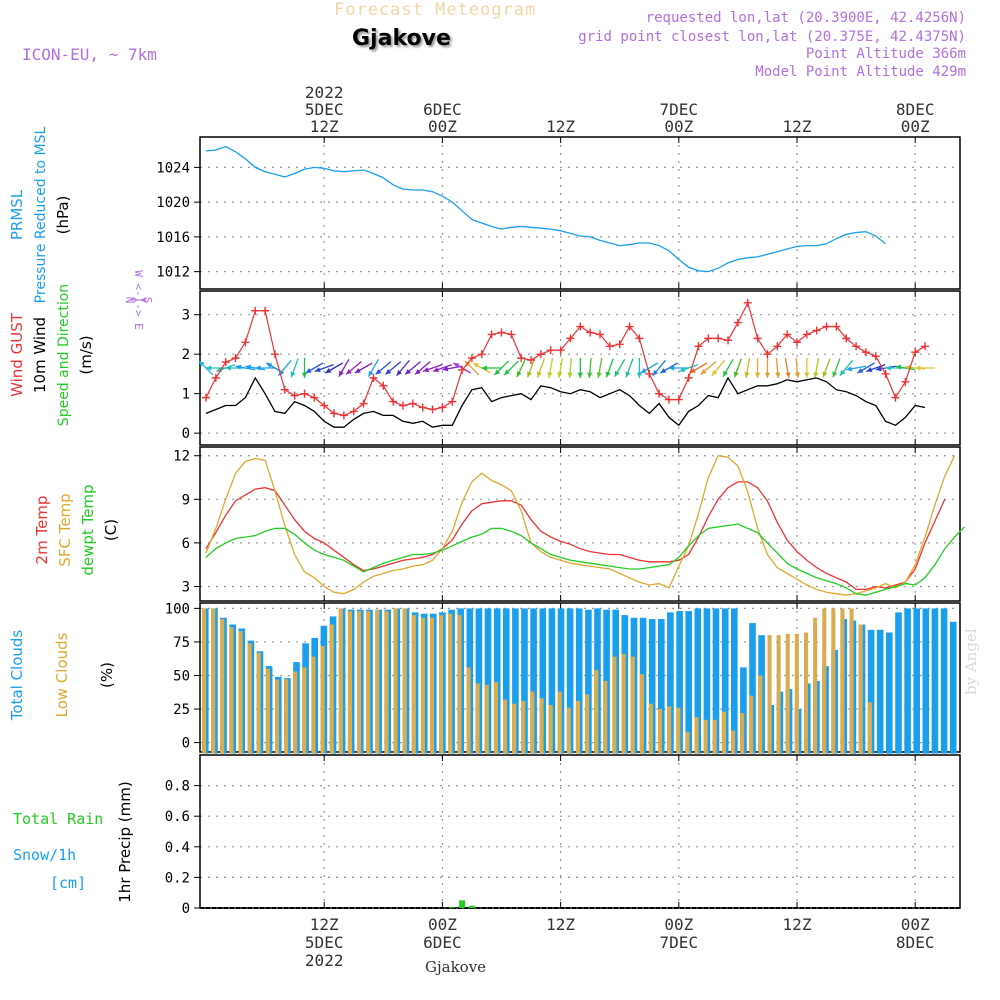 Image resolution: width=1000 pixels, height=1000 pixels. I want to click on time-label-top: 7DEC, so click(679, 109).